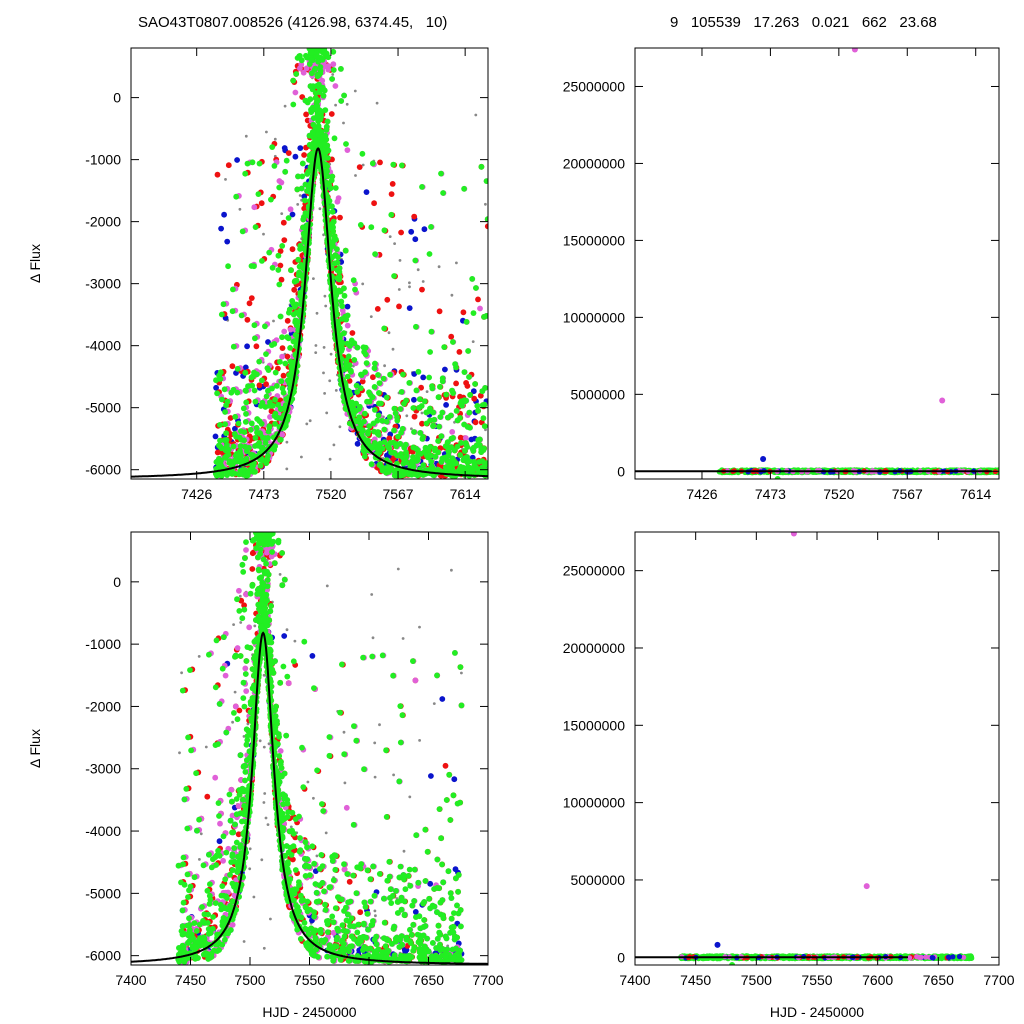  Describe the element at coordinates (597, 394) in the screenshot. I see `y-tick-label: 5000000` at that location.